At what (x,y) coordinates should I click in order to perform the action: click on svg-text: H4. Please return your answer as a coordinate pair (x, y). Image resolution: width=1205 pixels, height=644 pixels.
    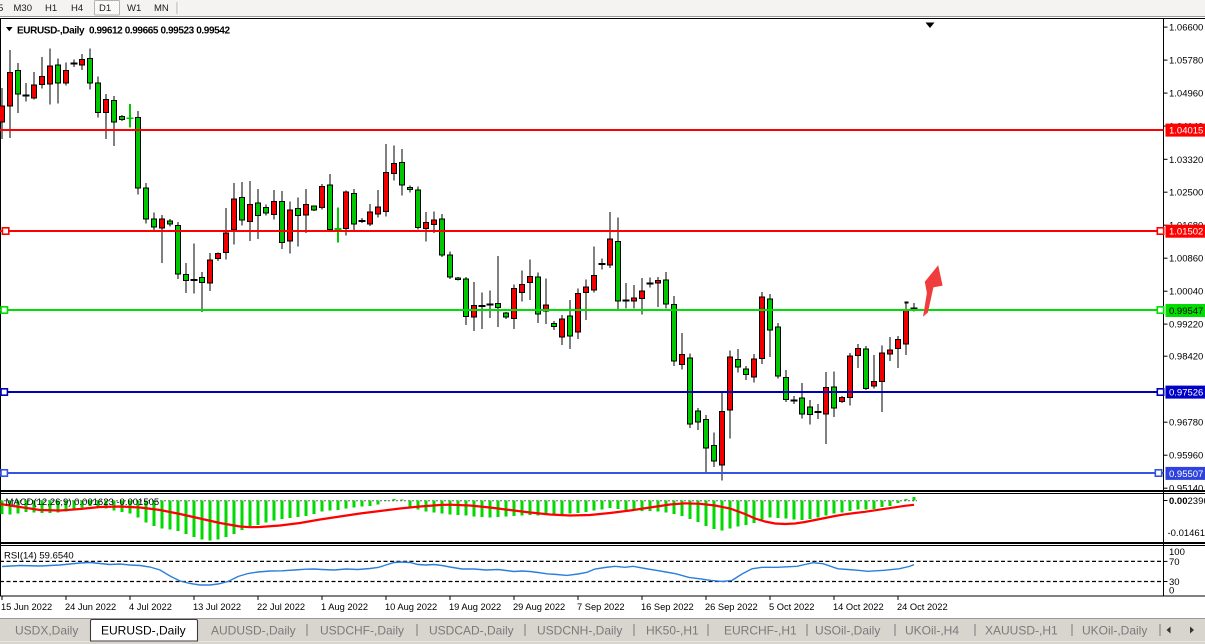
    Looking at the image, I should click on (77, 8).